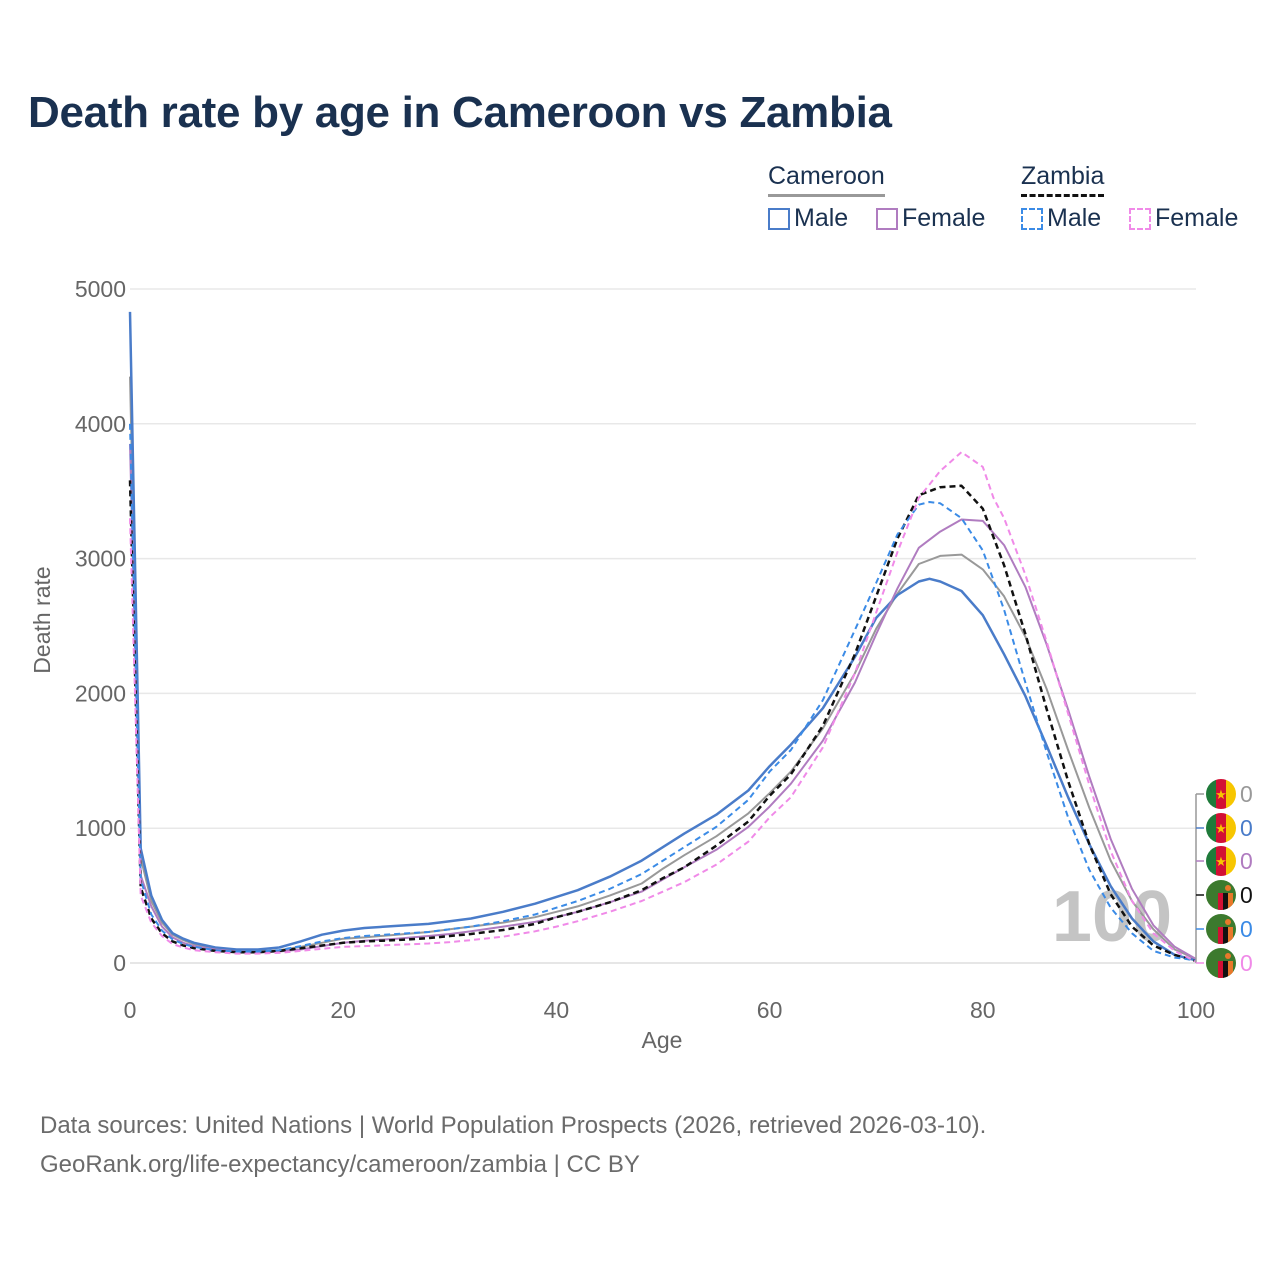 The height and width of the screenshot is (1280, 1280). I want to click on legend-item-zambia-female: Female, so click(1183, 218).